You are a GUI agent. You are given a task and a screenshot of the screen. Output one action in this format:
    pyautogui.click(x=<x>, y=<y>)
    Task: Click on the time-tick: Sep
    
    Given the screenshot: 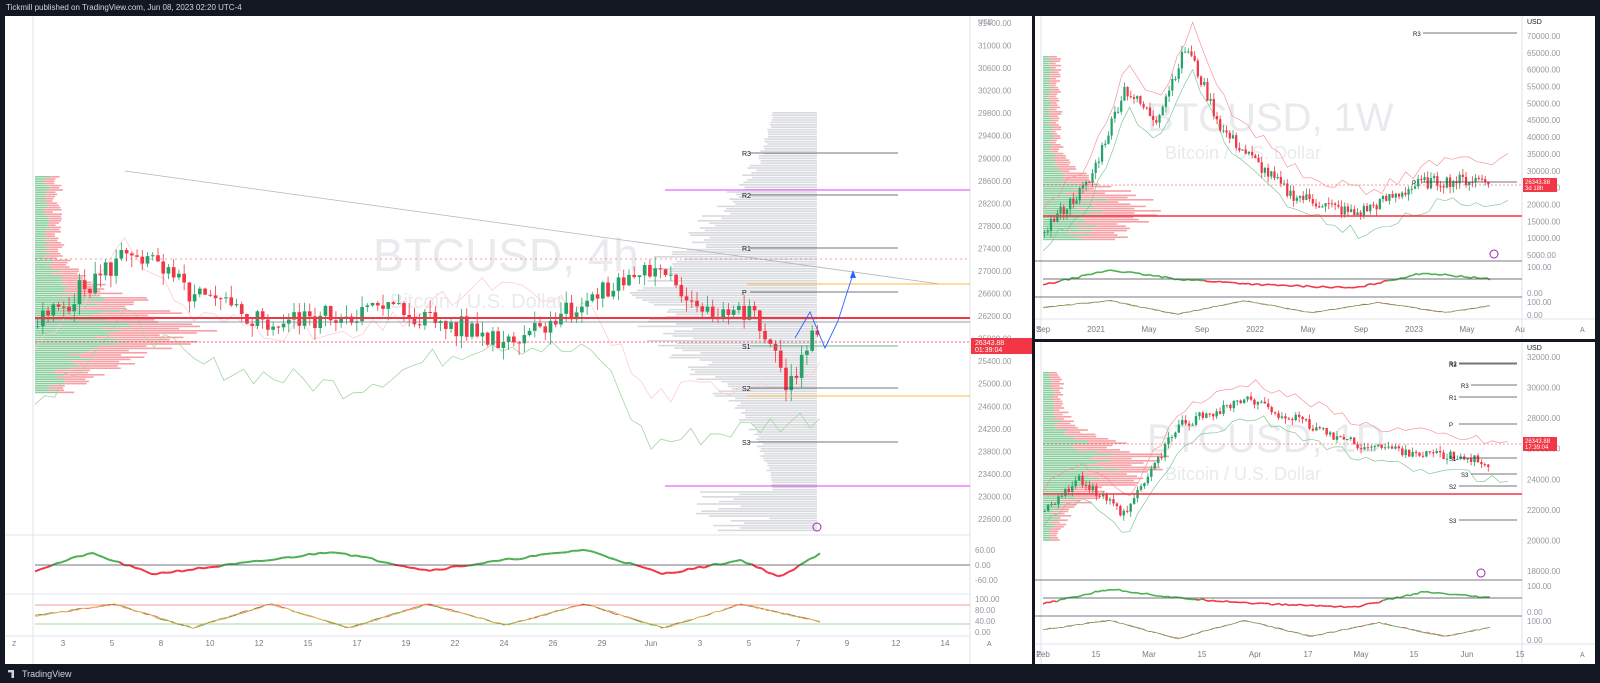 What is the action you would take?
    pyautogui.click(x=1202, y=329)
    